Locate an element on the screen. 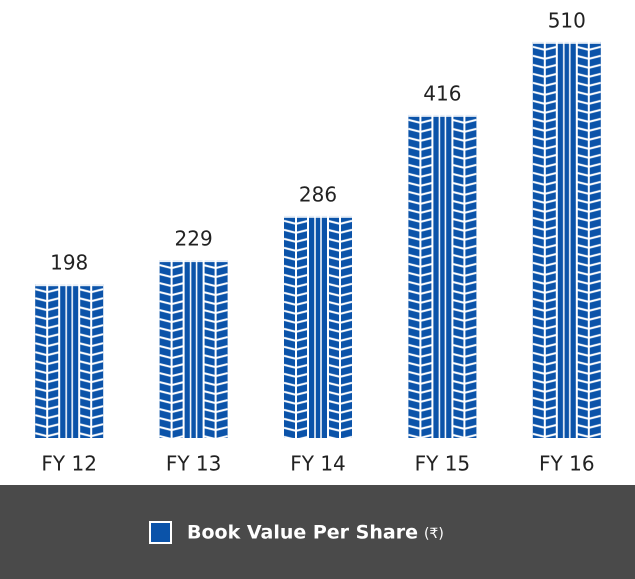 This screenshot has height=579, width=635. value-label: 198 is located at coordinates (69, 263).